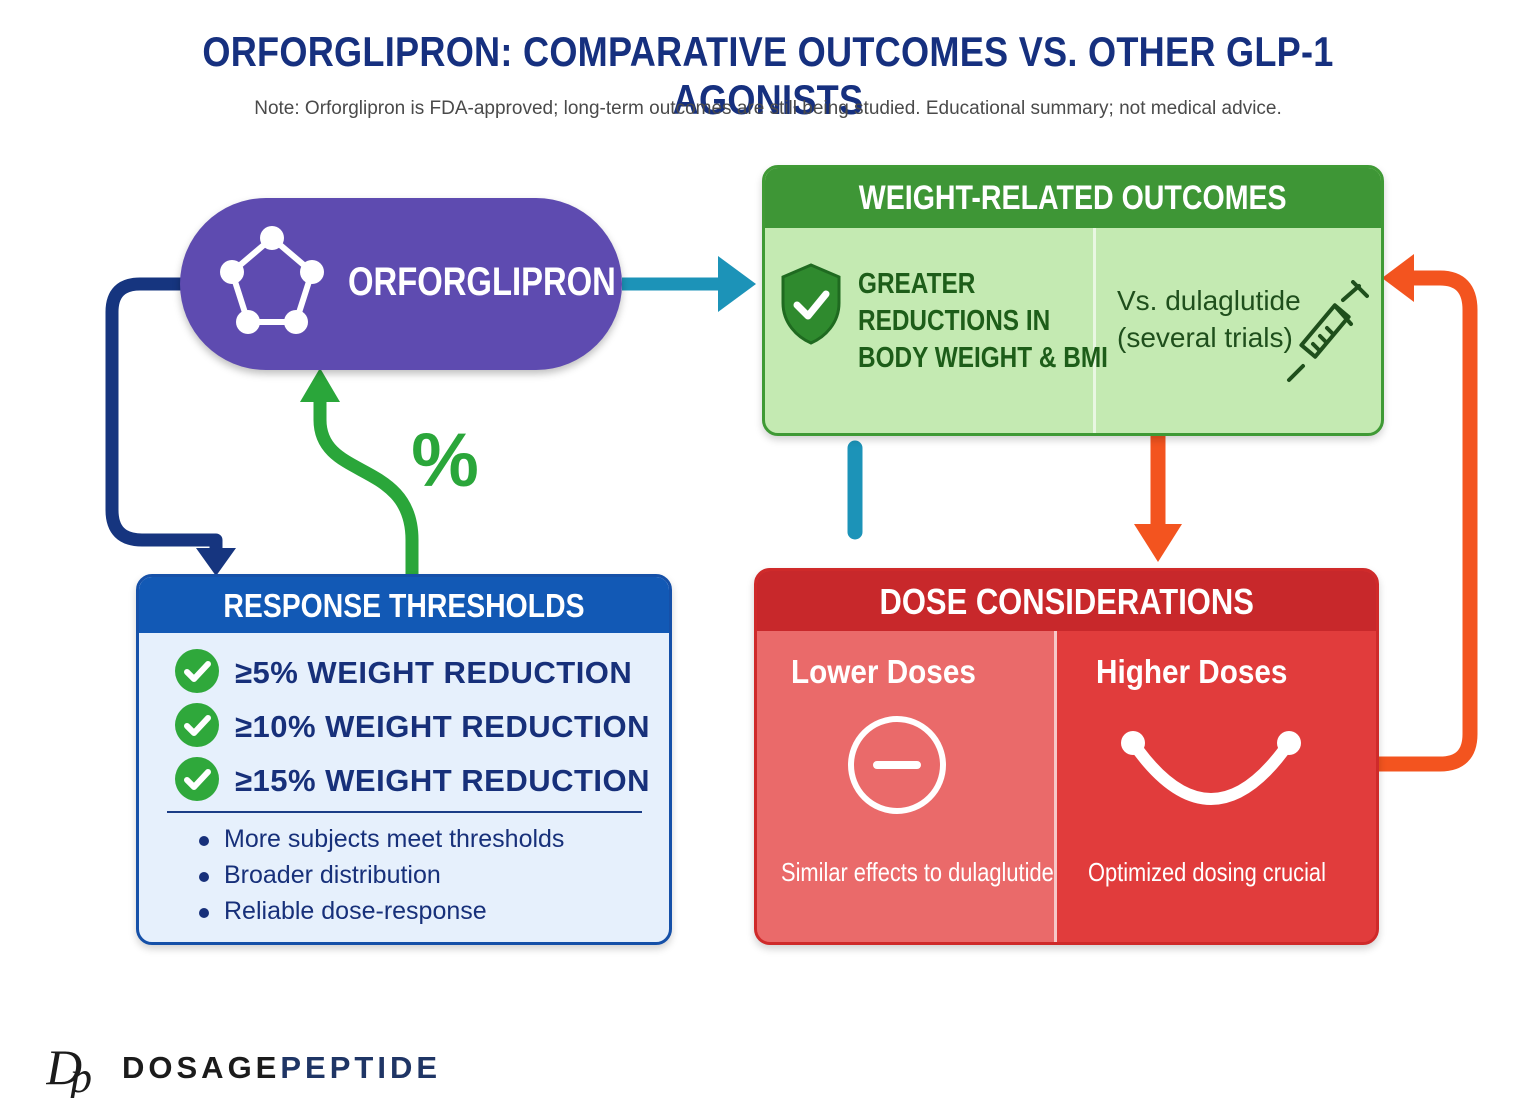 Image resolution: width=1536 pixels, height=1111 pixels. What do you see at coordinates (201, 1067) in the screenshot?
I see `brand-name-part1: DOSAGE` at bounding box center [201, 1067].